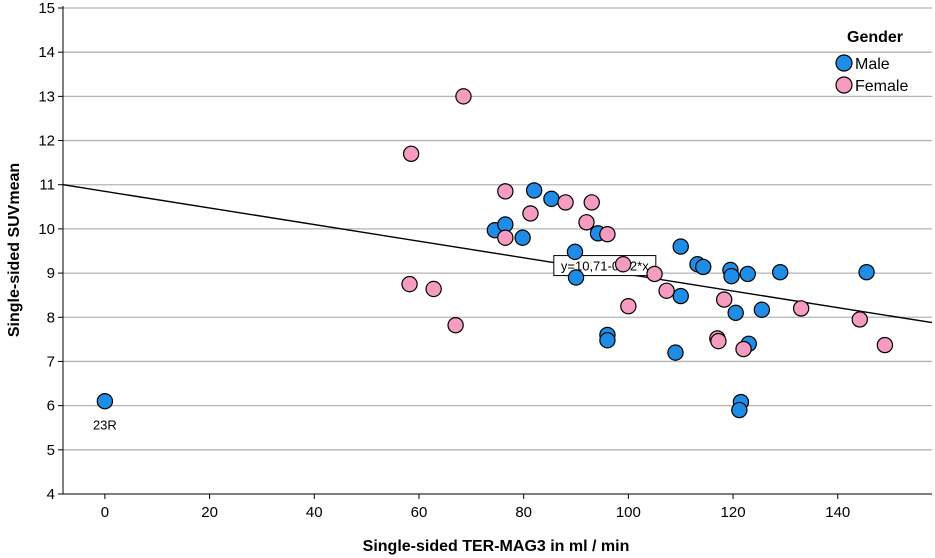 The height and width of the screenshot is (558, 935). What do you see at coordinates (419, 512) in the screenshot?
I see `x-tick-label: 60` at bounding box center [419, 512].